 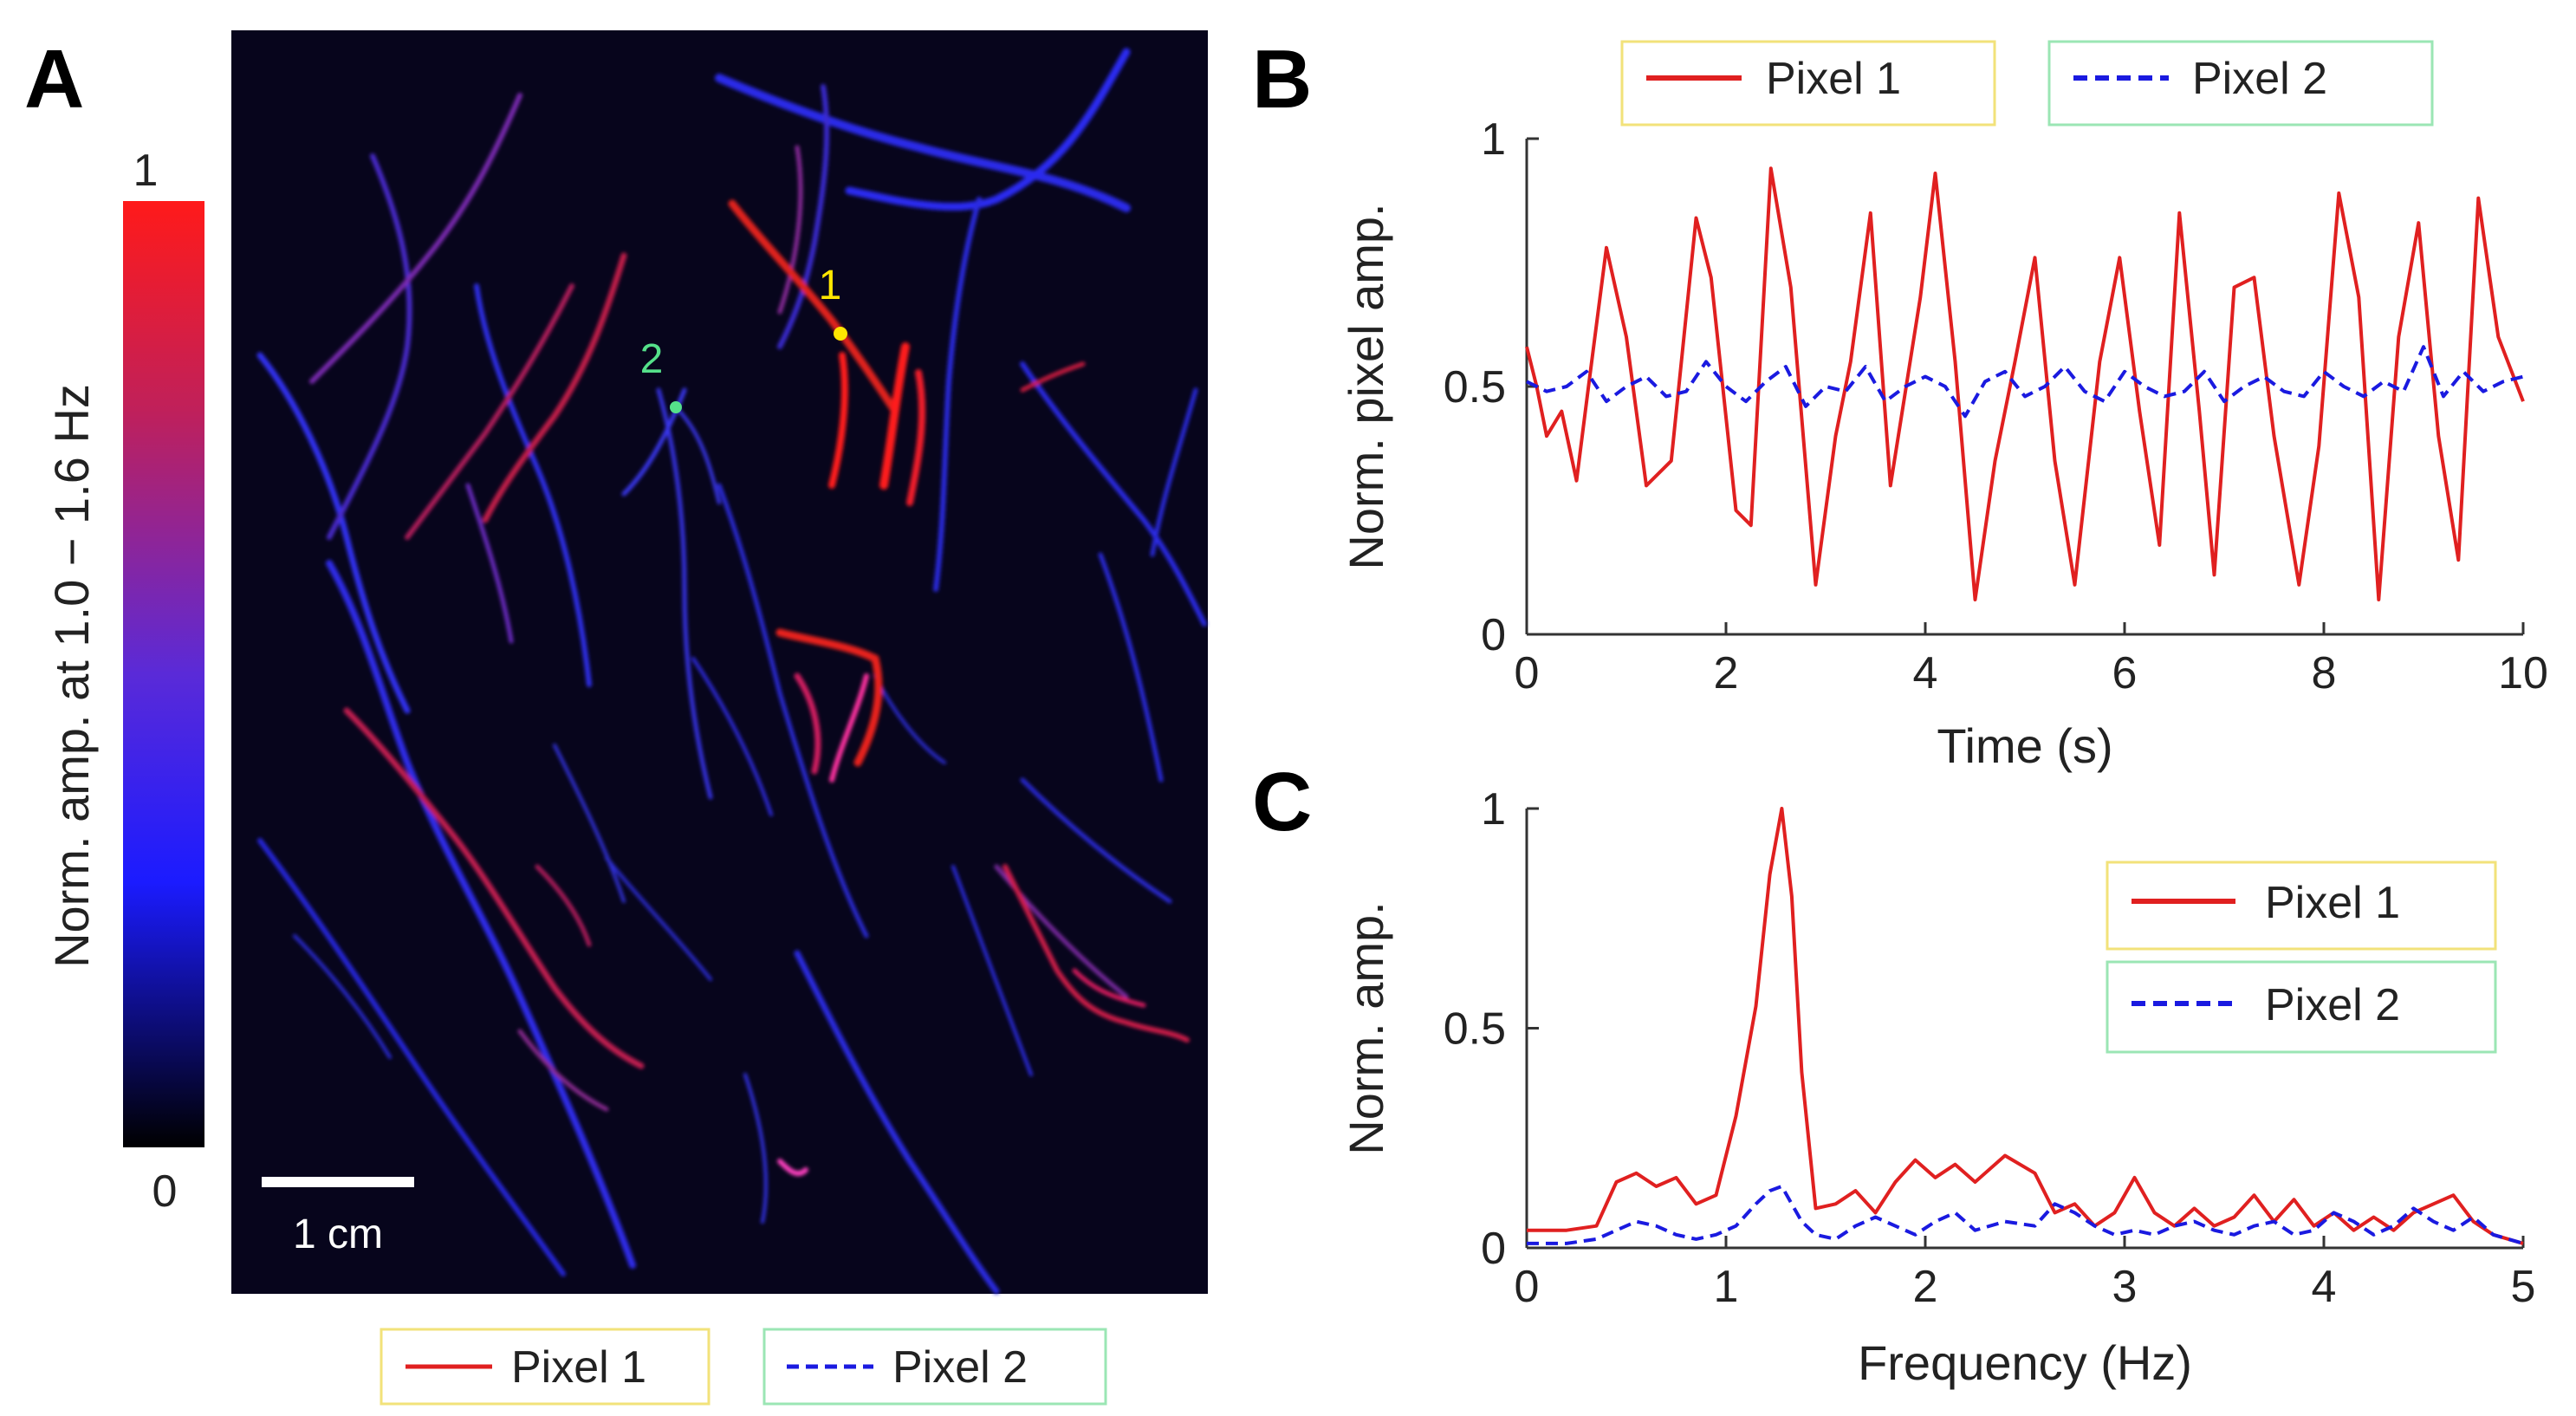 What do you see at coordinates (1282, 80) in the screenshot?
I see `panel-b-label: B` at bounding box center [1282, 80].